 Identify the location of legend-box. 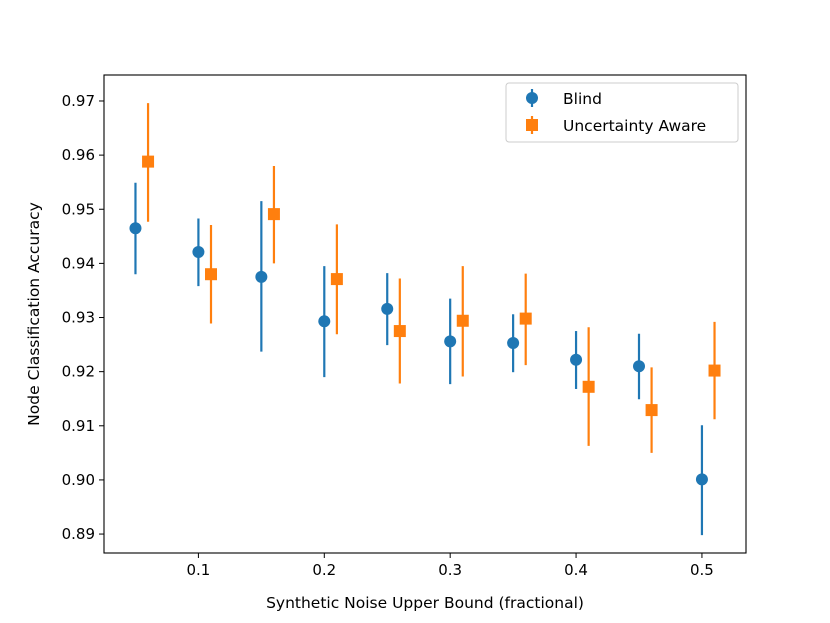
(622, 112).